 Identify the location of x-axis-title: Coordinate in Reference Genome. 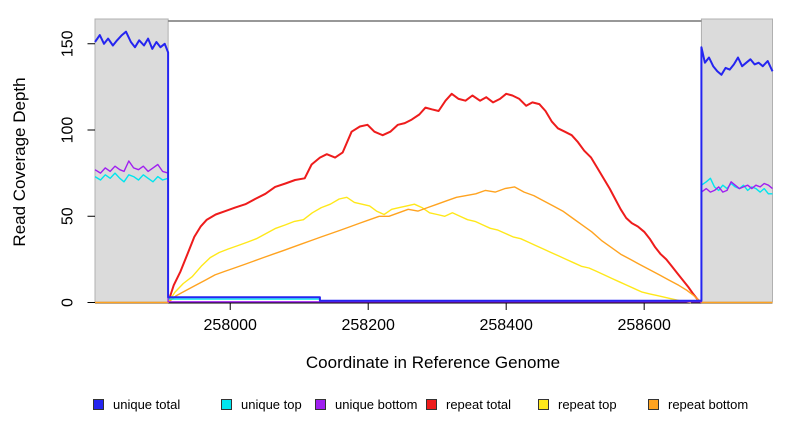
(433, 362).